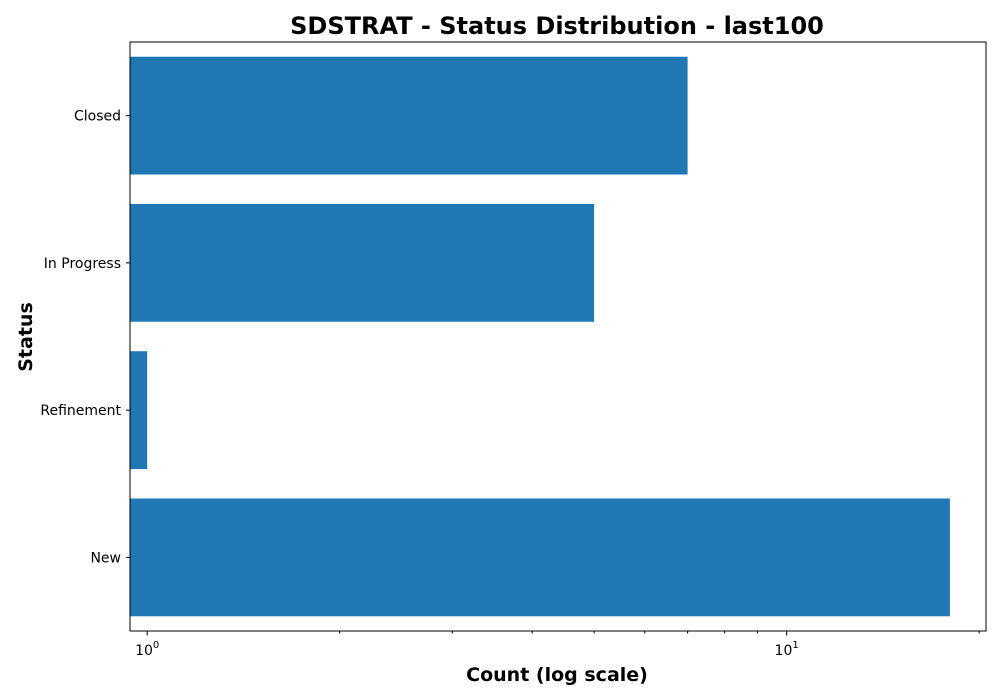 The image size is (1000, 700). I want to click on y-tick-label-refinement: Refinement, so click(80, 411).